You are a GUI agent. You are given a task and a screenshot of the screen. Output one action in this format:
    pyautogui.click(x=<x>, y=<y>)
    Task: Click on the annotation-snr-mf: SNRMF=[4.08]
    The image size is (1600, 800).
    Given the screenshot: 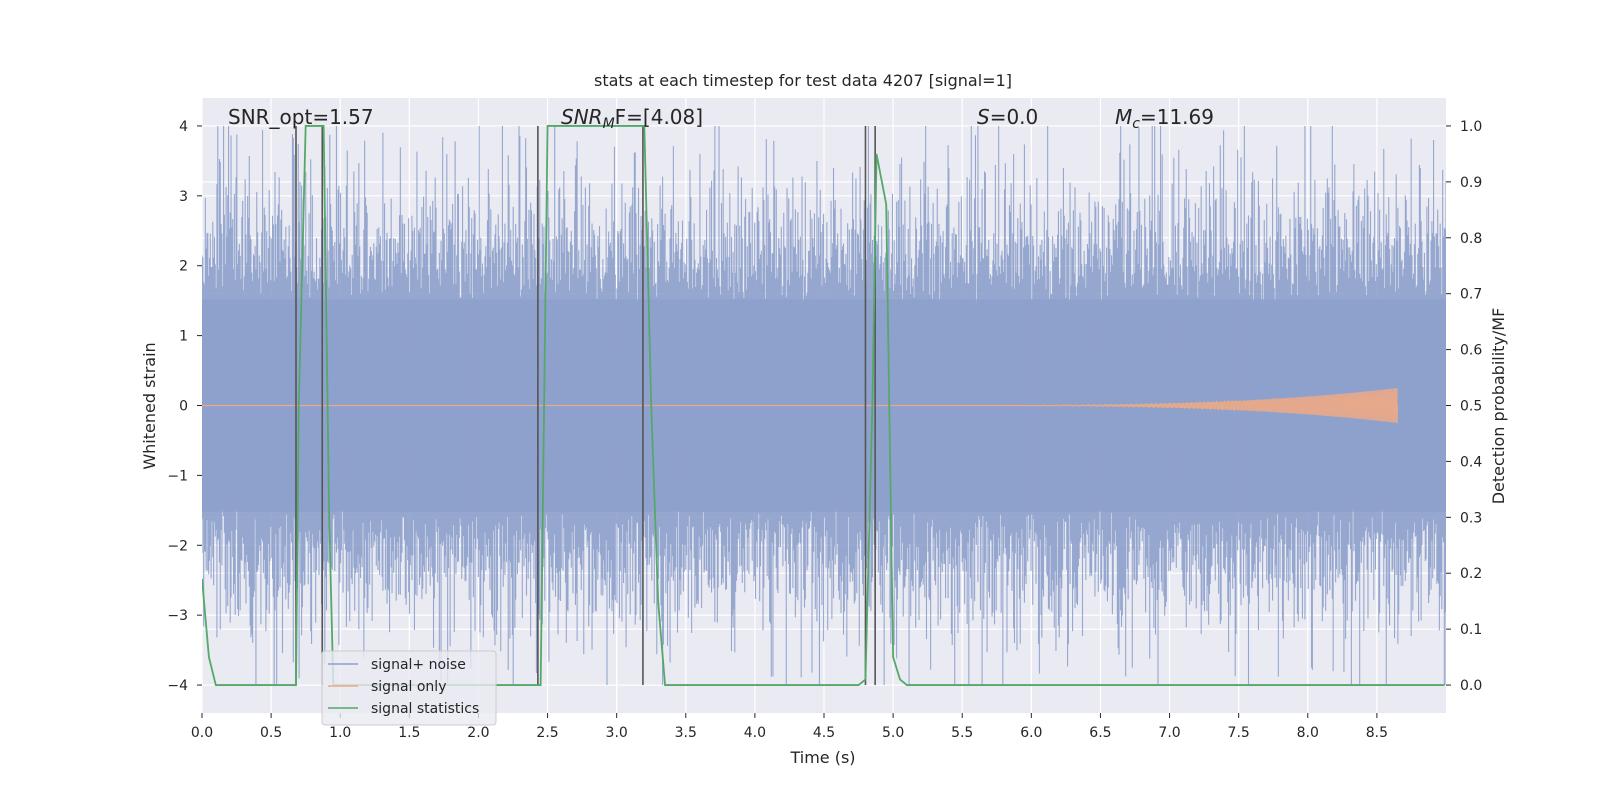 What is the action you would take?
    pyautogui.click(x=632, y=118)
    